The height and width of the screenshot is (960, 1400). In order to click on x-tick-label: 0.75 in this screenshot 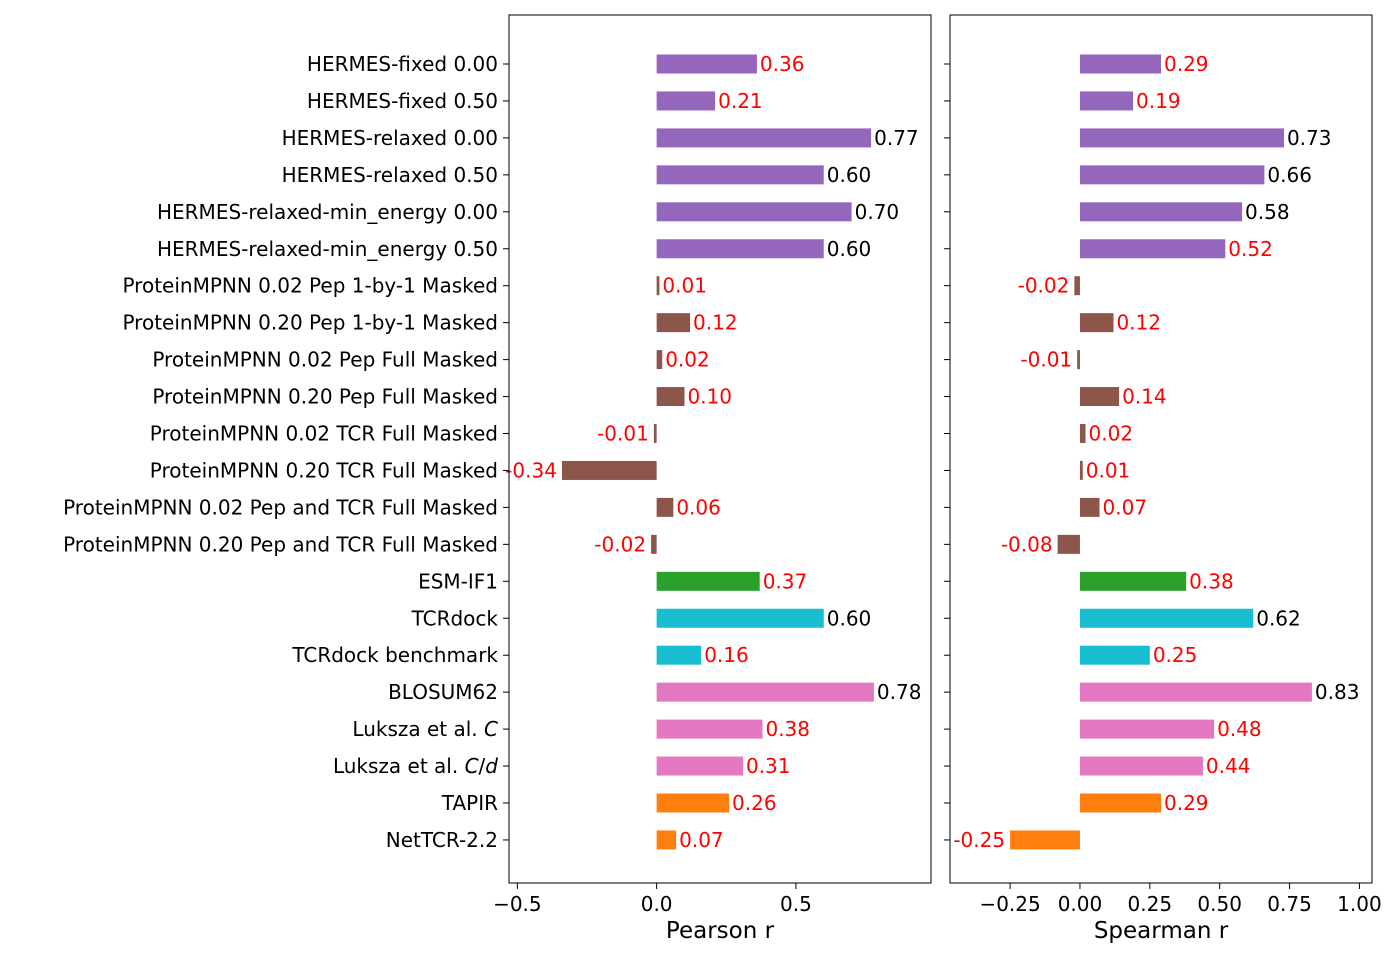, I will do `click(1289, 904)`.